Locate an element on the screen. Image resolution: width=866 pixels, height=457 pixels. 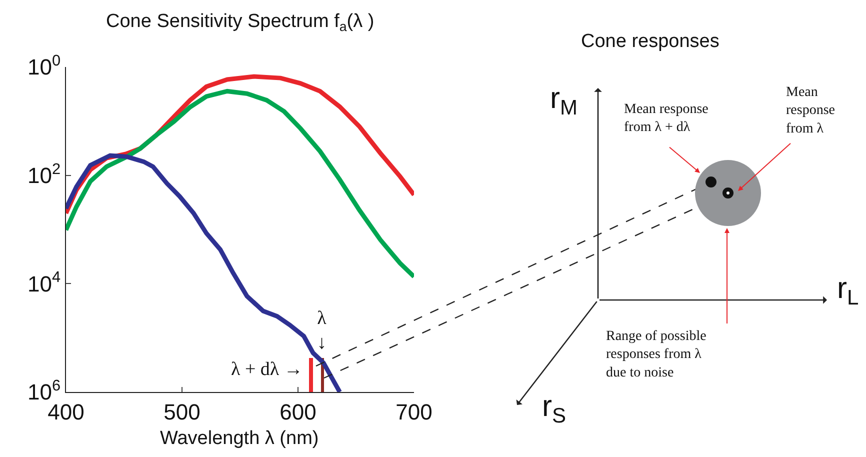
text: Mean response from λ is located at coordinates (810, 110).